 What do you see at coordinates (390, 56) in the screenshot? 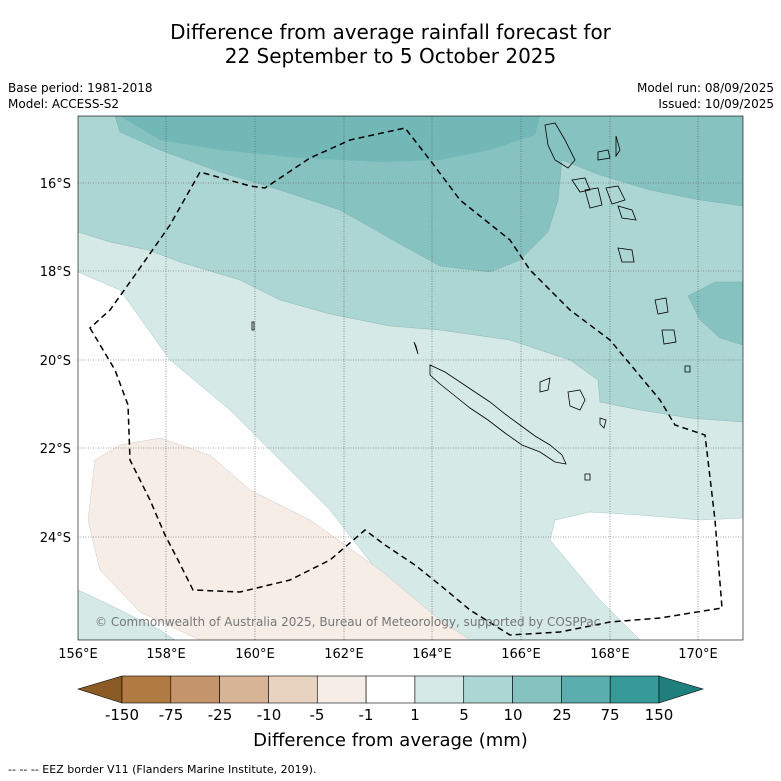
I see `title-line-2: 22 September to 5 October 2025` at bounding box center [390, 56].